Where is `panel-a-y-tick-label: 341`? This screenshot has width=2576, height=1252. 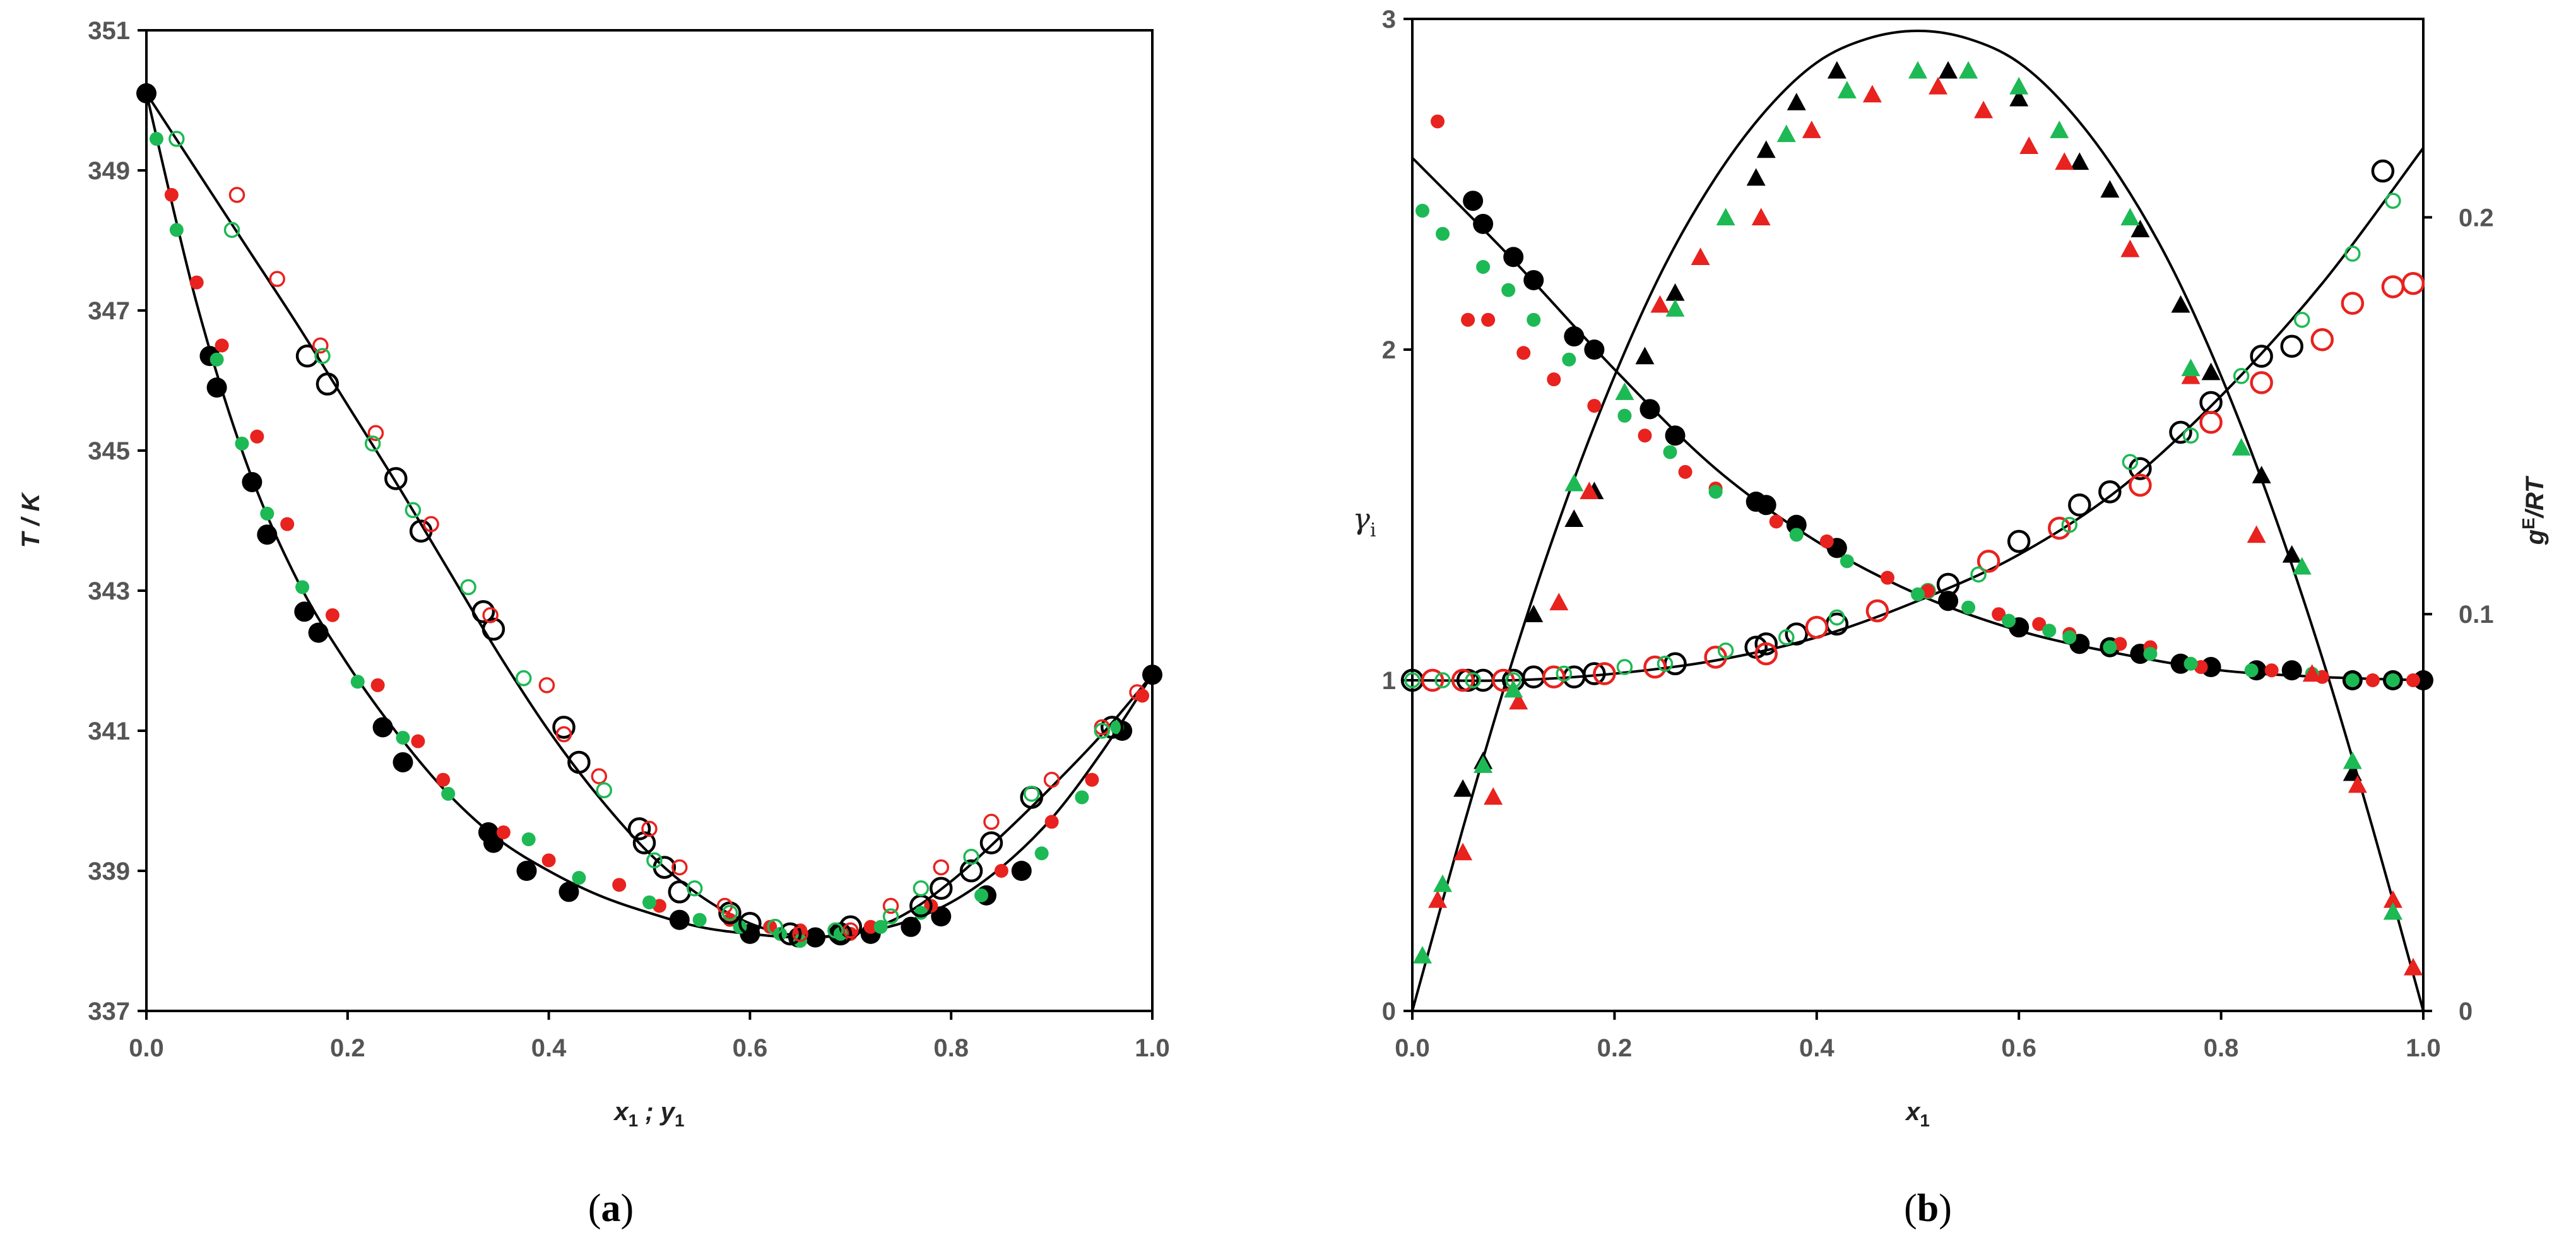 panel-a-y-tick-label: 341 is located at coordinates (109, 731).